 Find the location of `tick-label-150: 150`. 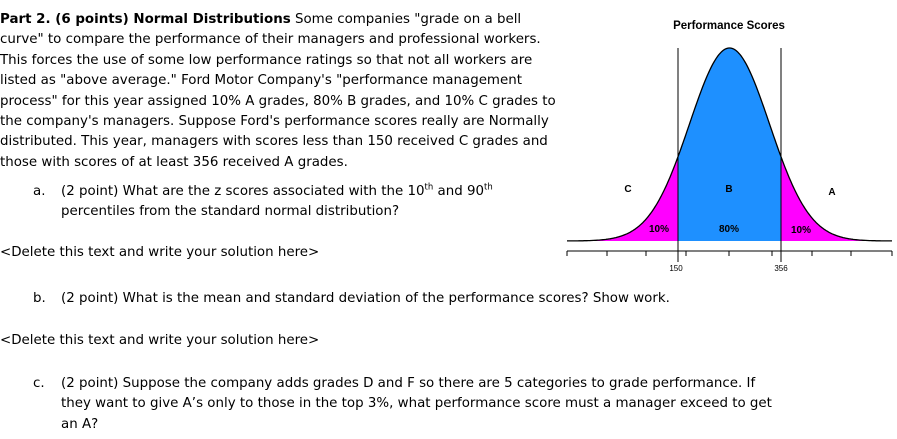

tick-label-150: 150 is located at coordinates (676, 268).